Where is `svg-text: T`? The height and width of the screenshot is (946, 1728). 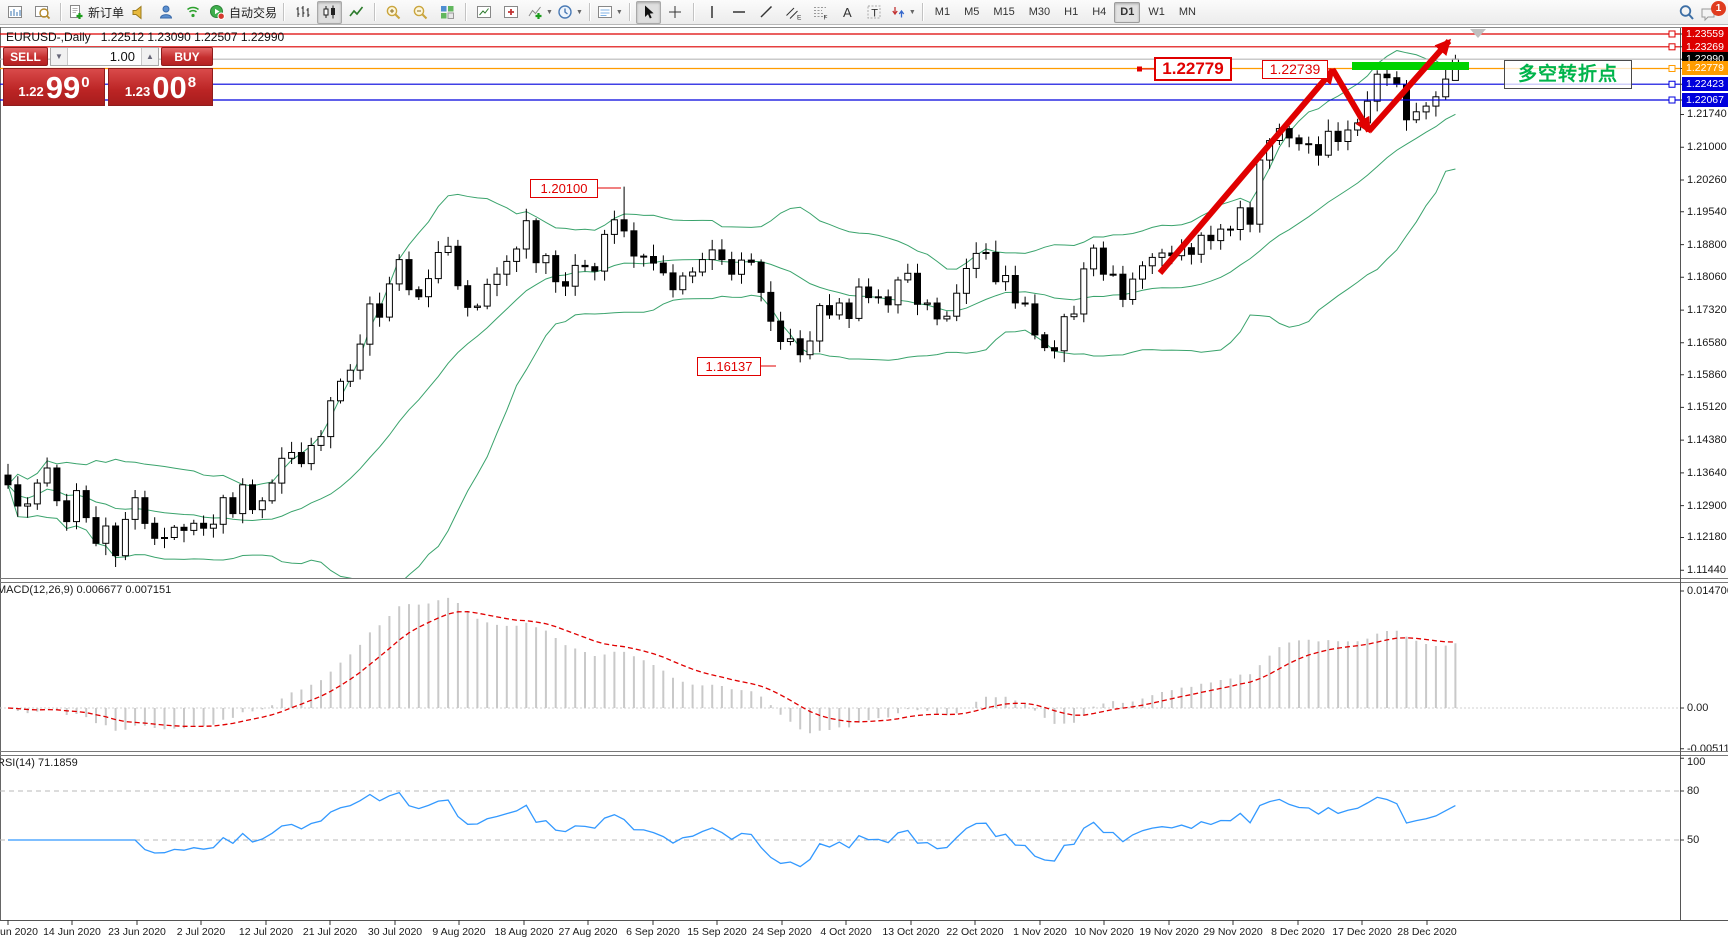 svg-text: T is located at coordinates (874, 13).